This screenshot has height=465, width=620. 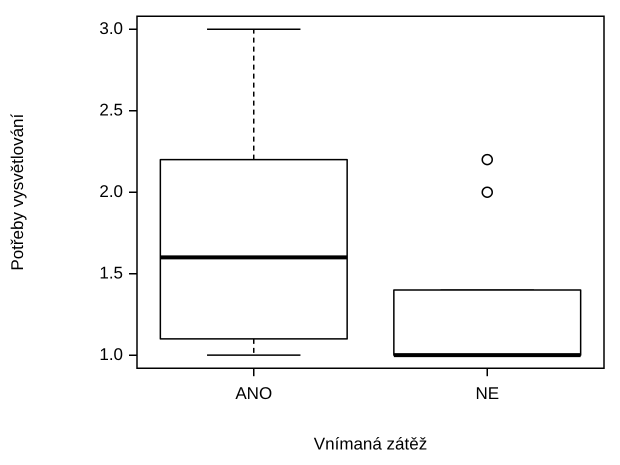 What do you see at coordinates (111, 191) in the screenshot?
I see `y-tick-label: 2.0` at bounding box center [111, 191].